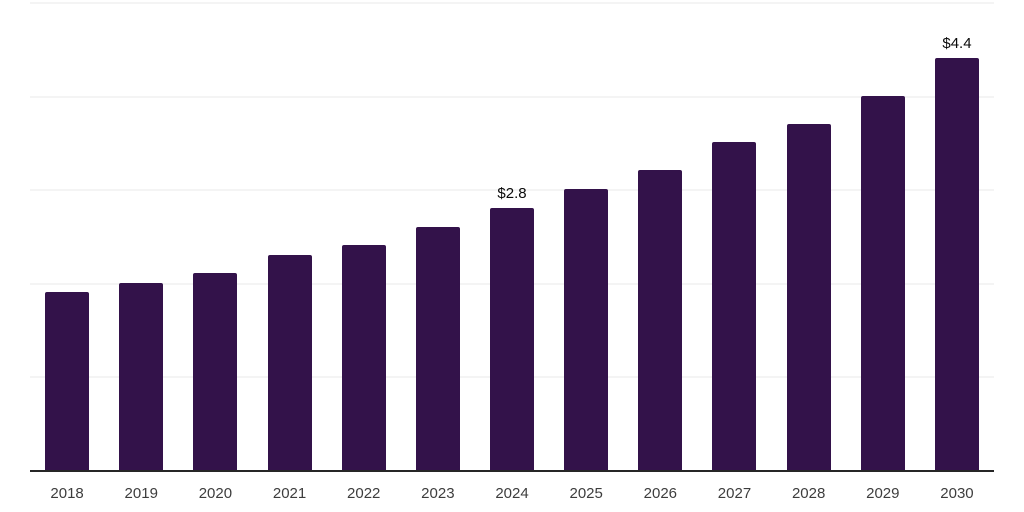  I want to click on x-axis-line, so click(512, 471).